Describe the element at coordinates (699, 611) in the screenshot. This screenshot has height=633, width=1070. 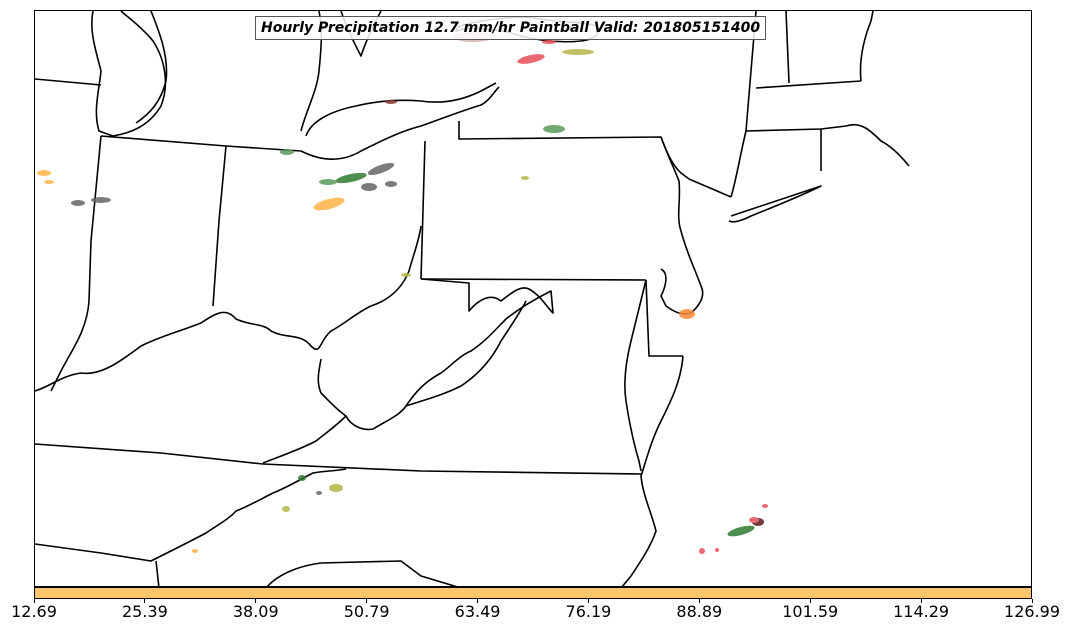
I see `colorbar-tick-label: 88.89` at that location.